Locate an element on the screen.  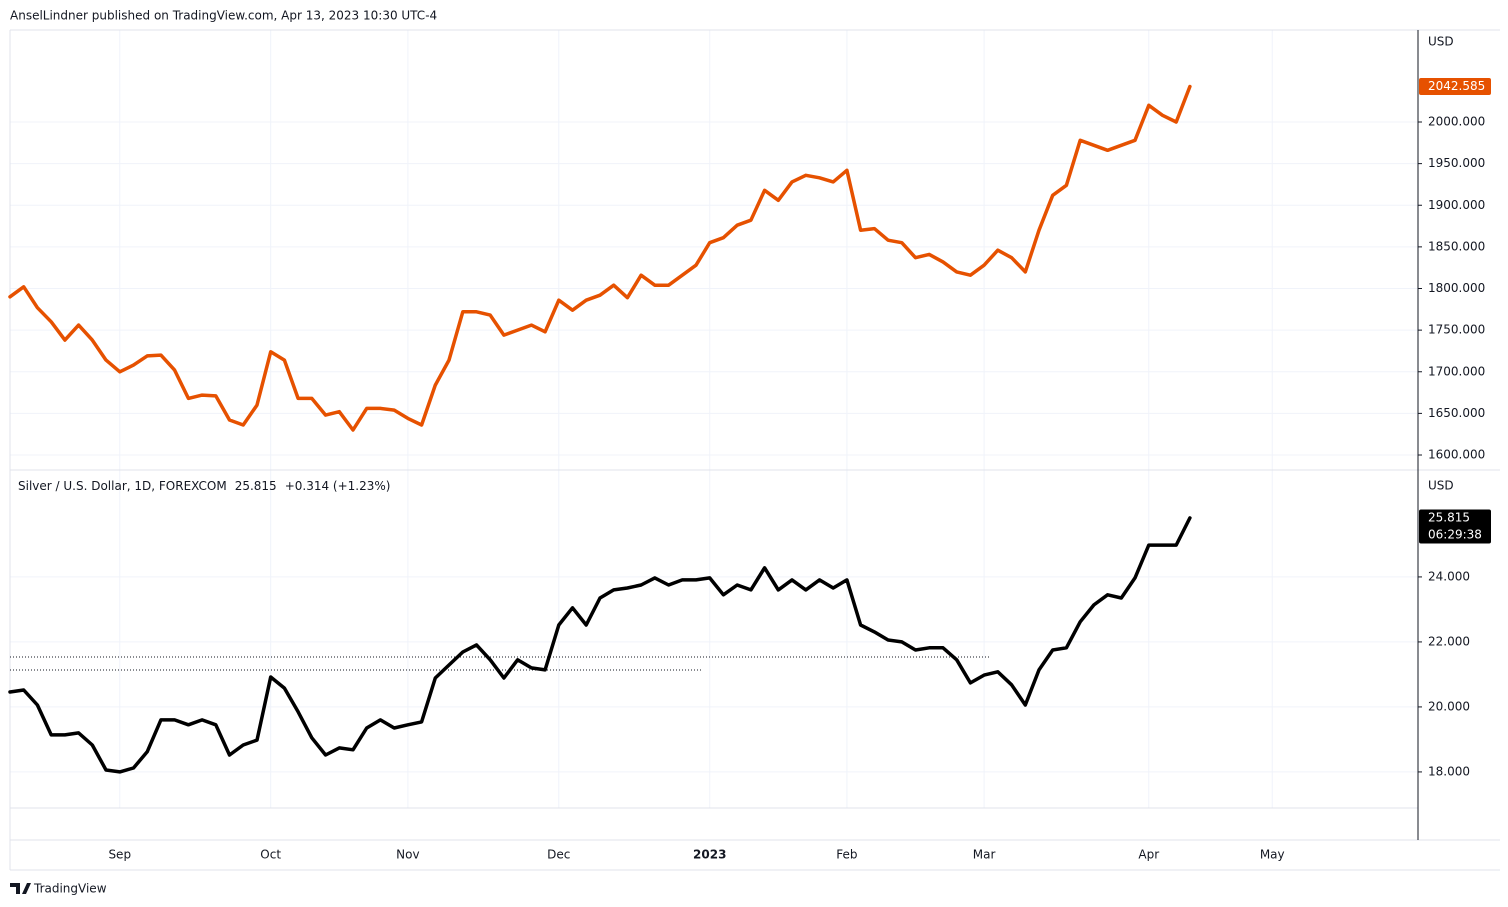
legend-name: Silver / U.S. Dollar, 1D, FOREXCOM is located at coordinates (122, 486).